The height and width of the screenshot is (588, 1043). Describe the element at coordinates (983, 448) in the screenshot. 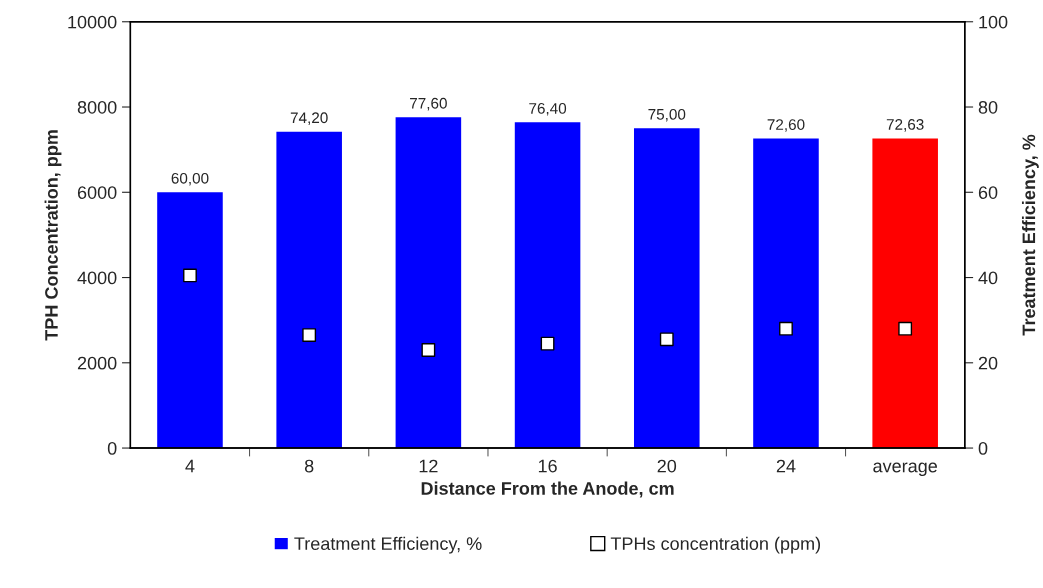

I see `y2-tick-label: 0` at that location.